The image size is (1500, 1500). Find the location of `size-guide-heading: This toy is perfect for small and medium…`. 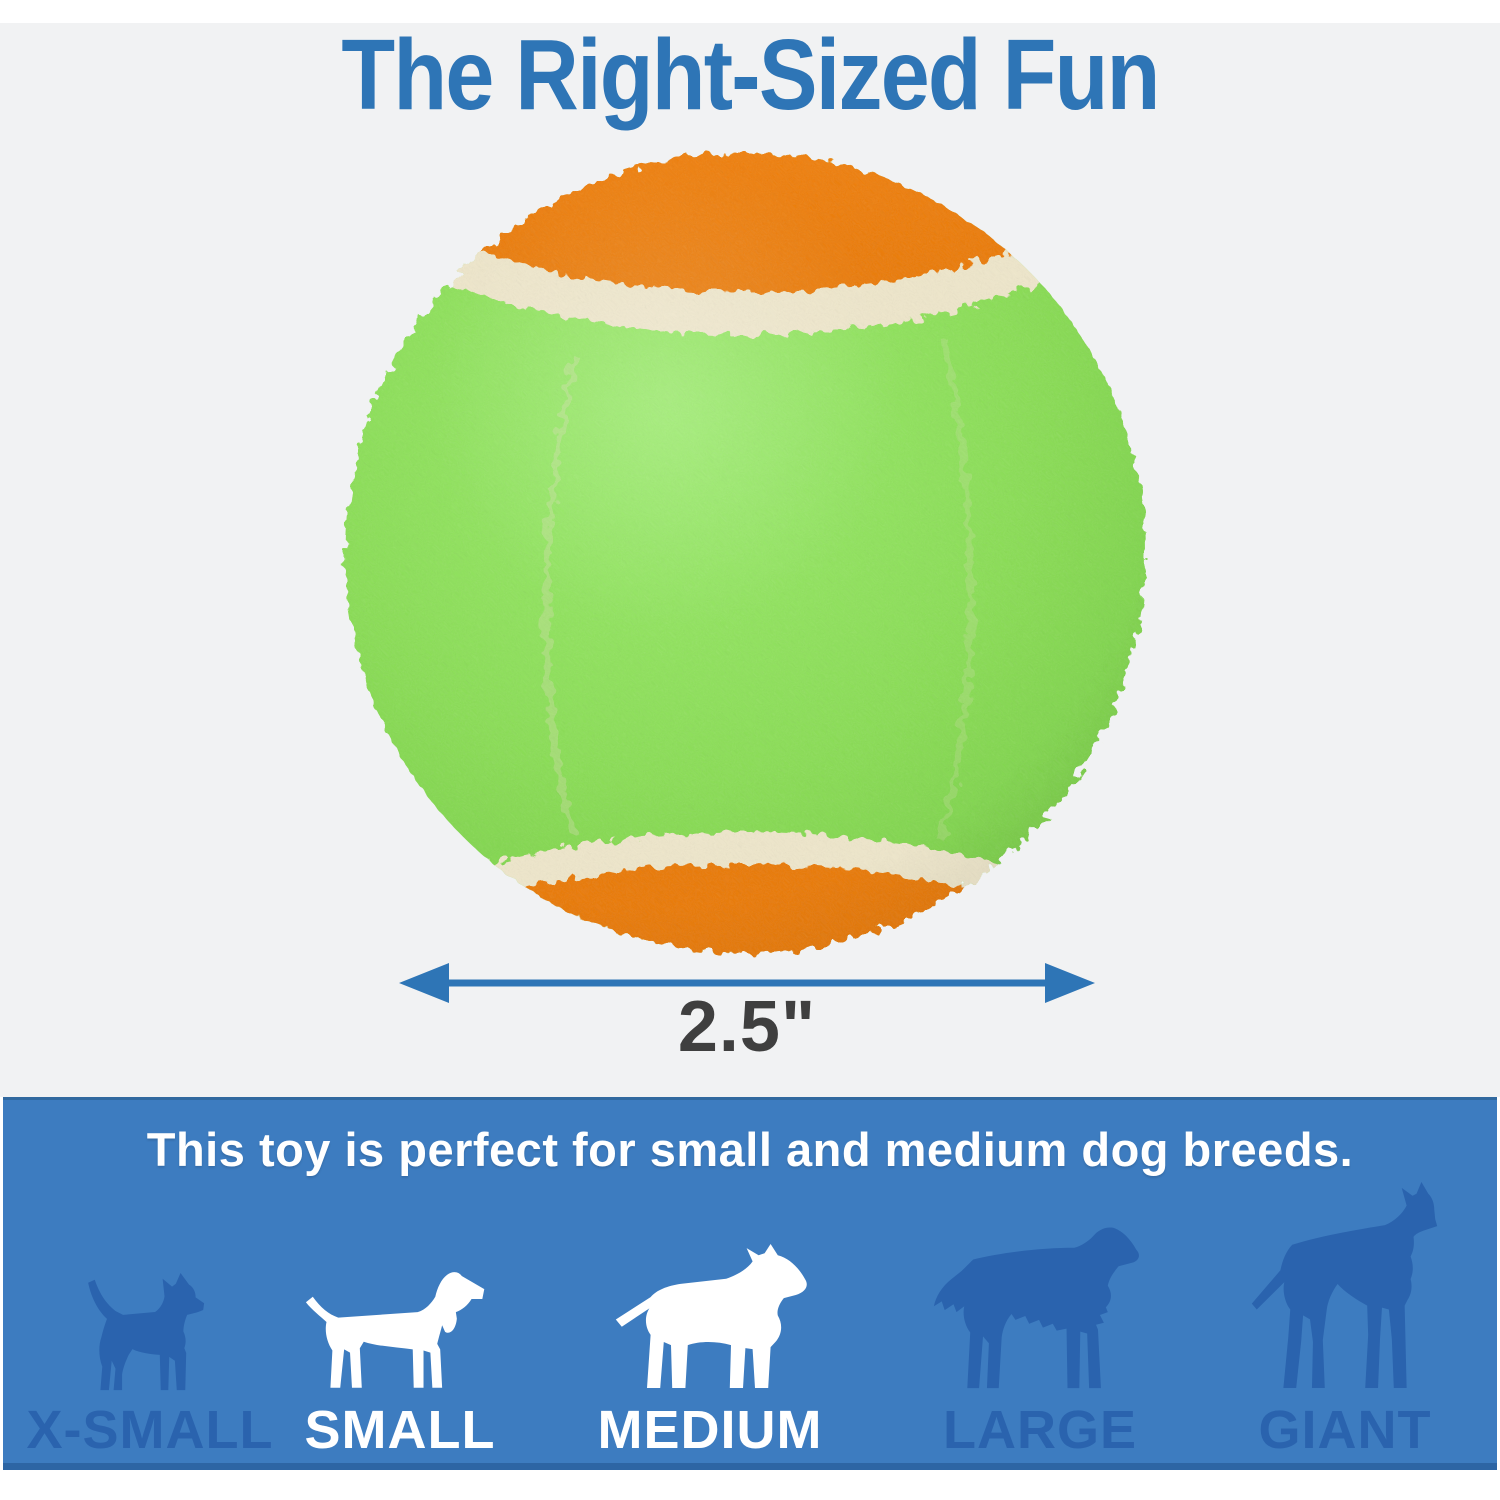

size-guide-heading: This toy is perfect for small and medium… is located at coordinates (750, 1149).